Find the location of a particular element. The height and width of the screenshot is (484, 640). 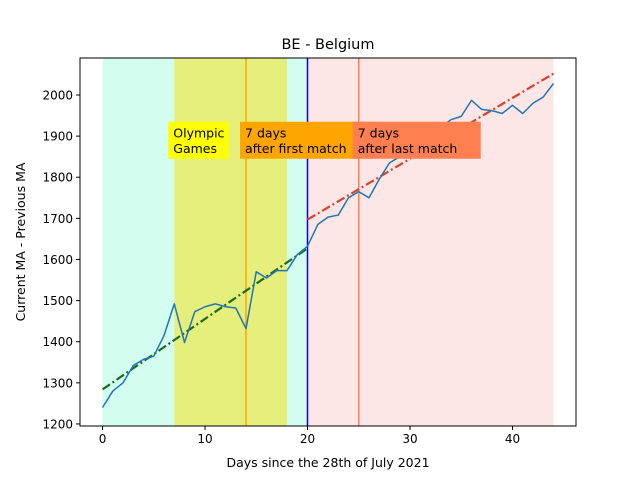

x-tick-label: 0 is located at coordinates (103, 439).